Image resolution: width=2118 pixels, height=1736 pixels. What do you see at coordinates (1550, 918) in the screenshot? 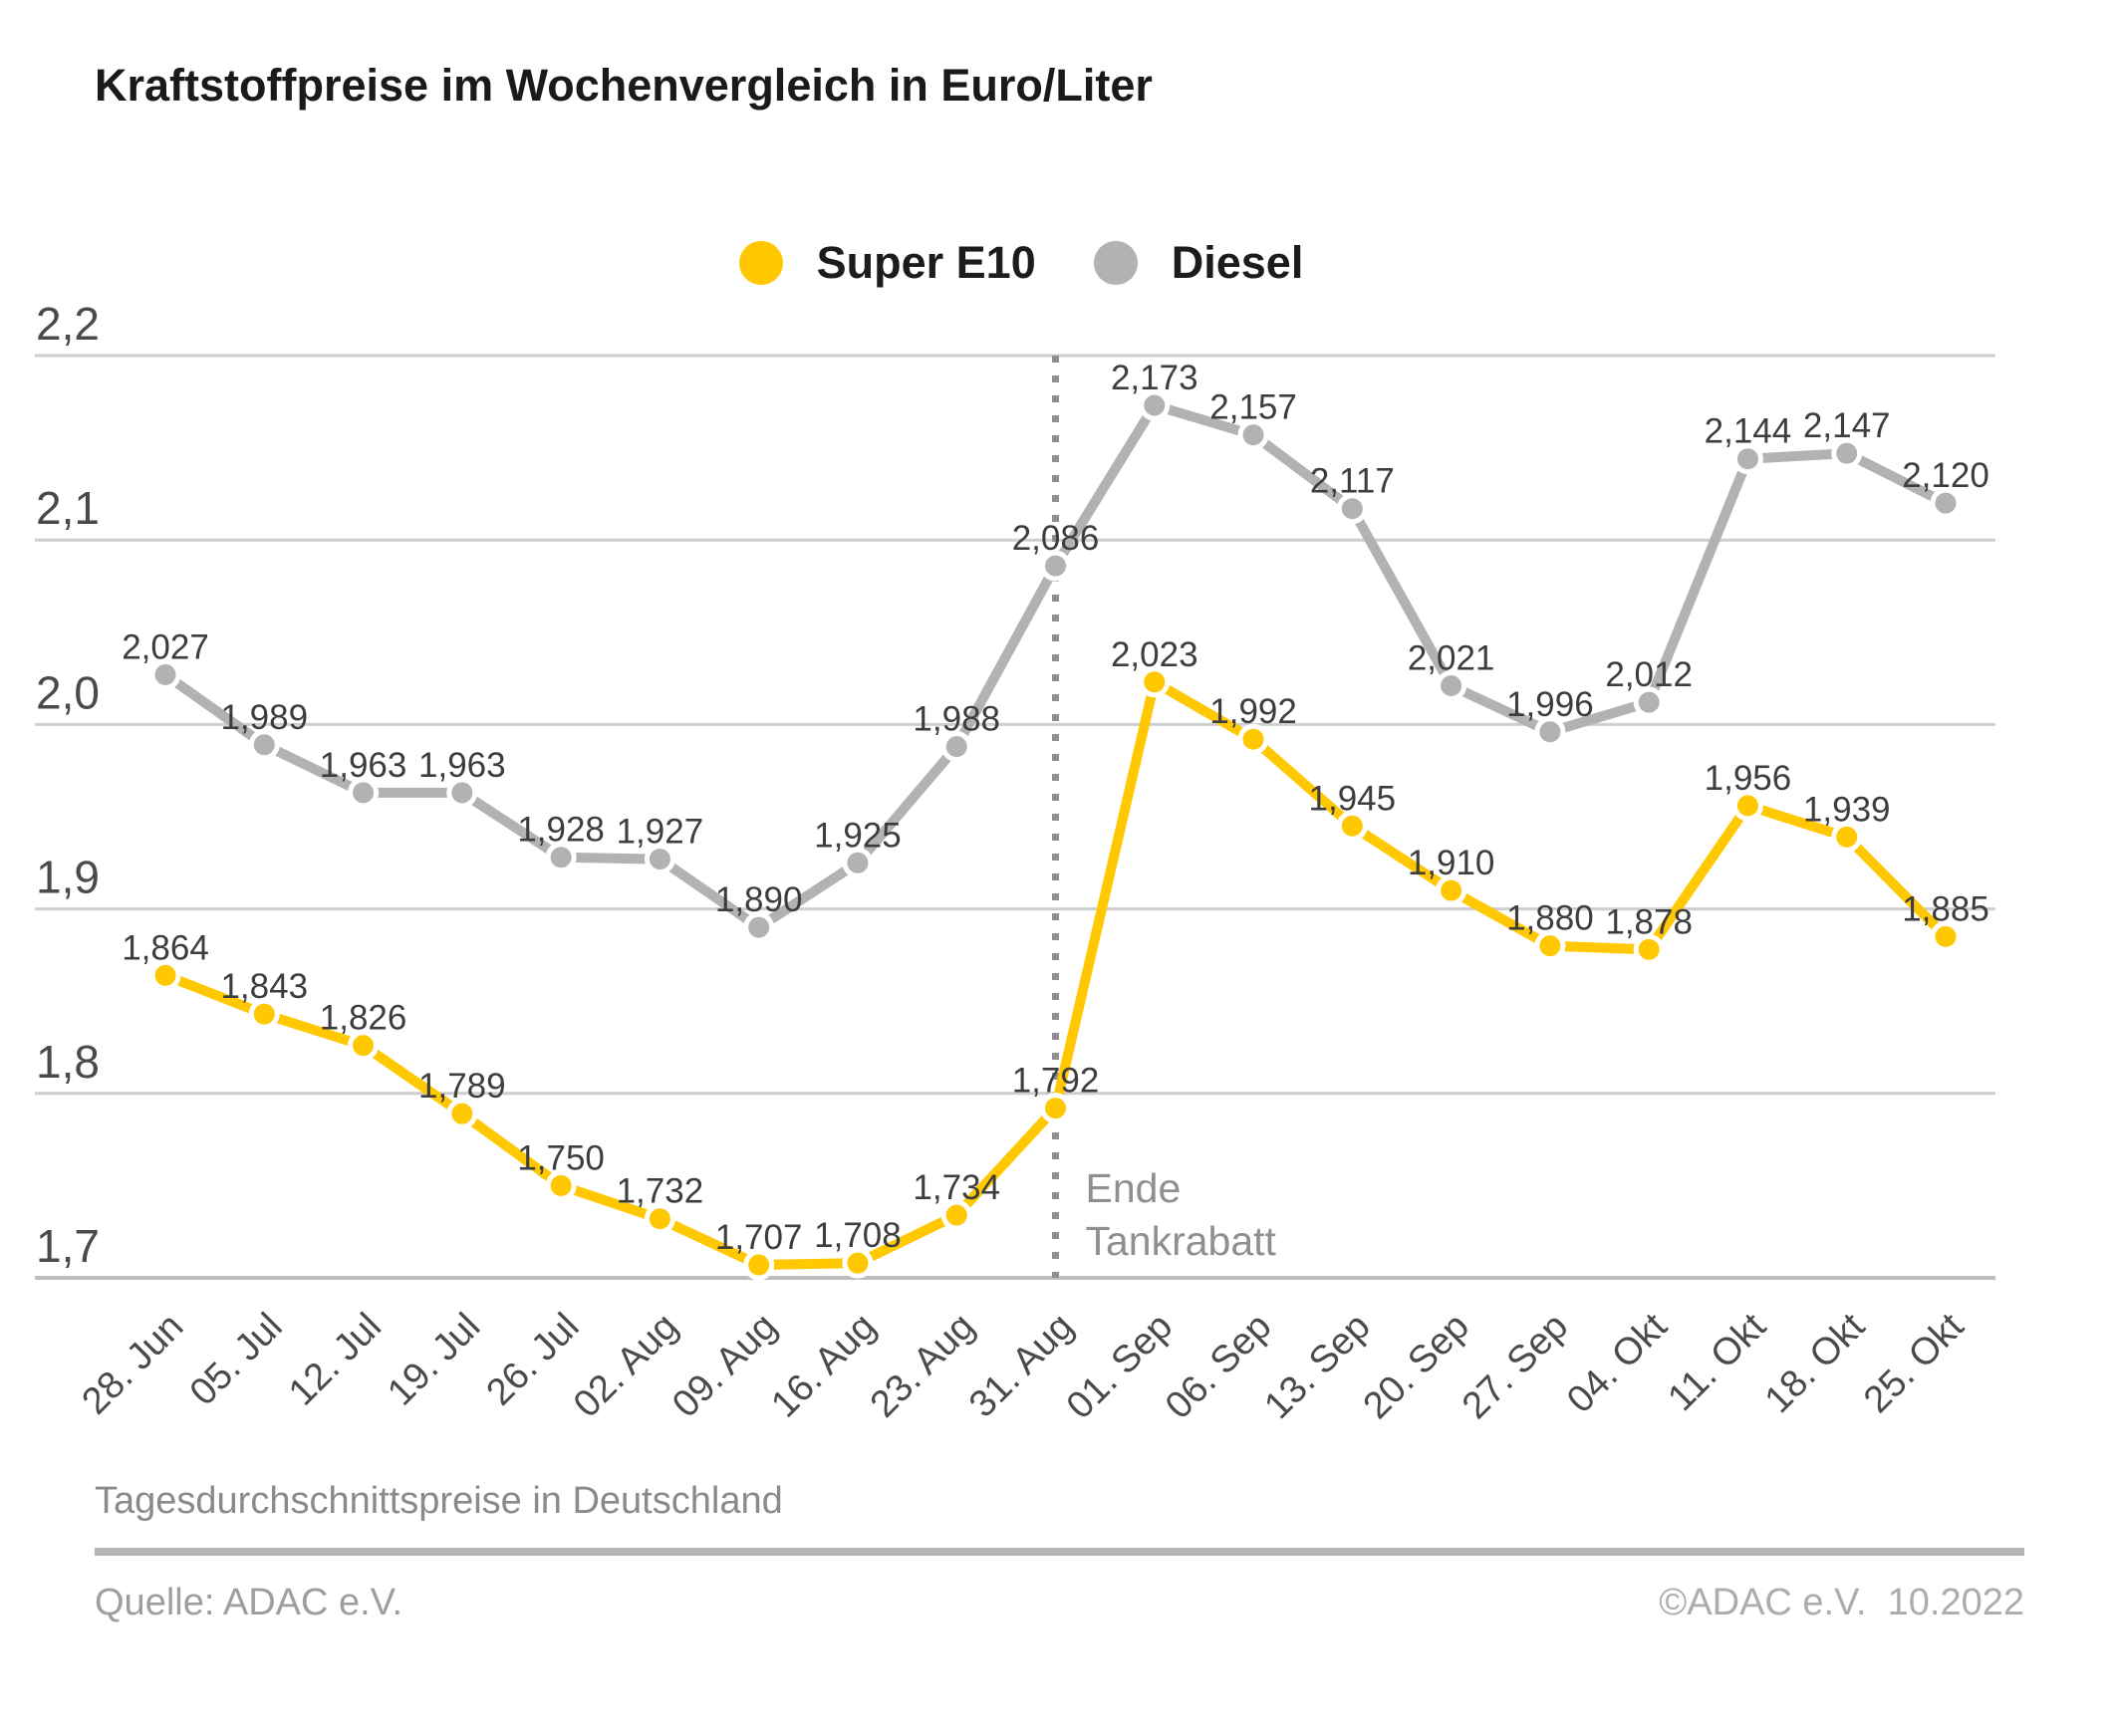
I see `value-label-super-e10-27-sep: 1,880` at bounding box center [1550, 918].